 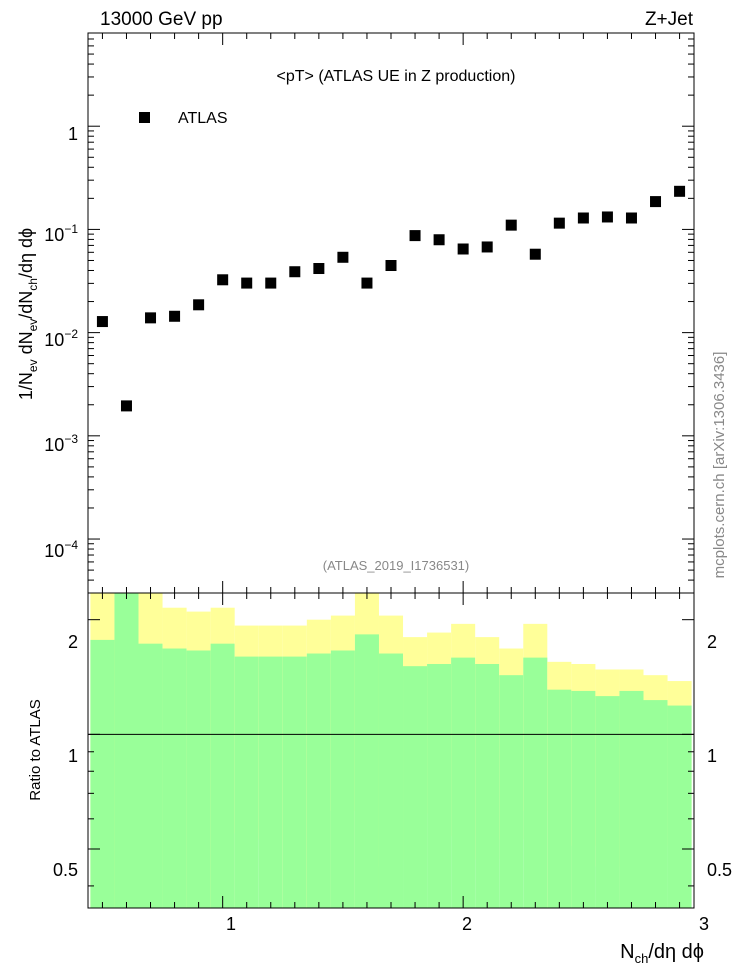 What do you see at coordinates (396, 565) in the screenshot?
I see `analysis-tag: (ATLAS_2019_I1736531)` at bounding box center [396, 565].